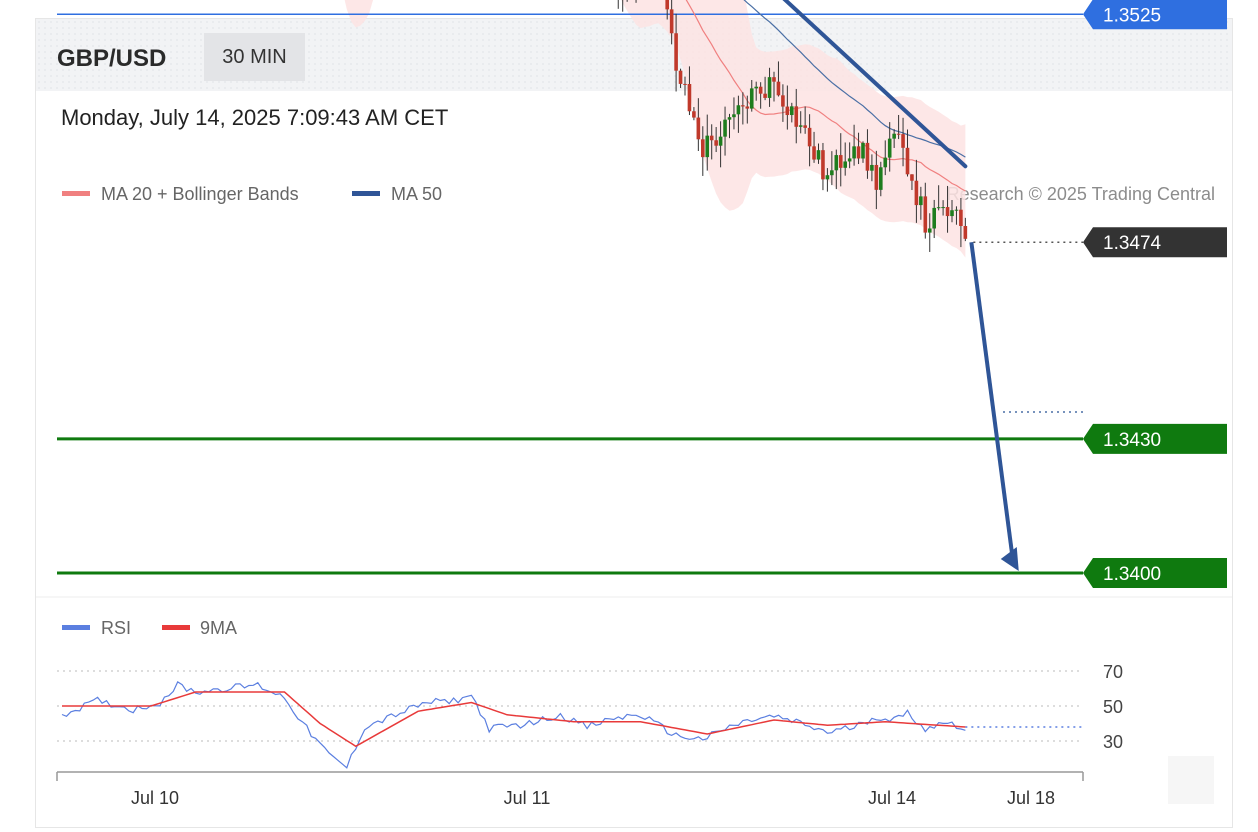 The image size is (1258, 832). I want to click on support-label: 1.3400, so click(1132, 574).